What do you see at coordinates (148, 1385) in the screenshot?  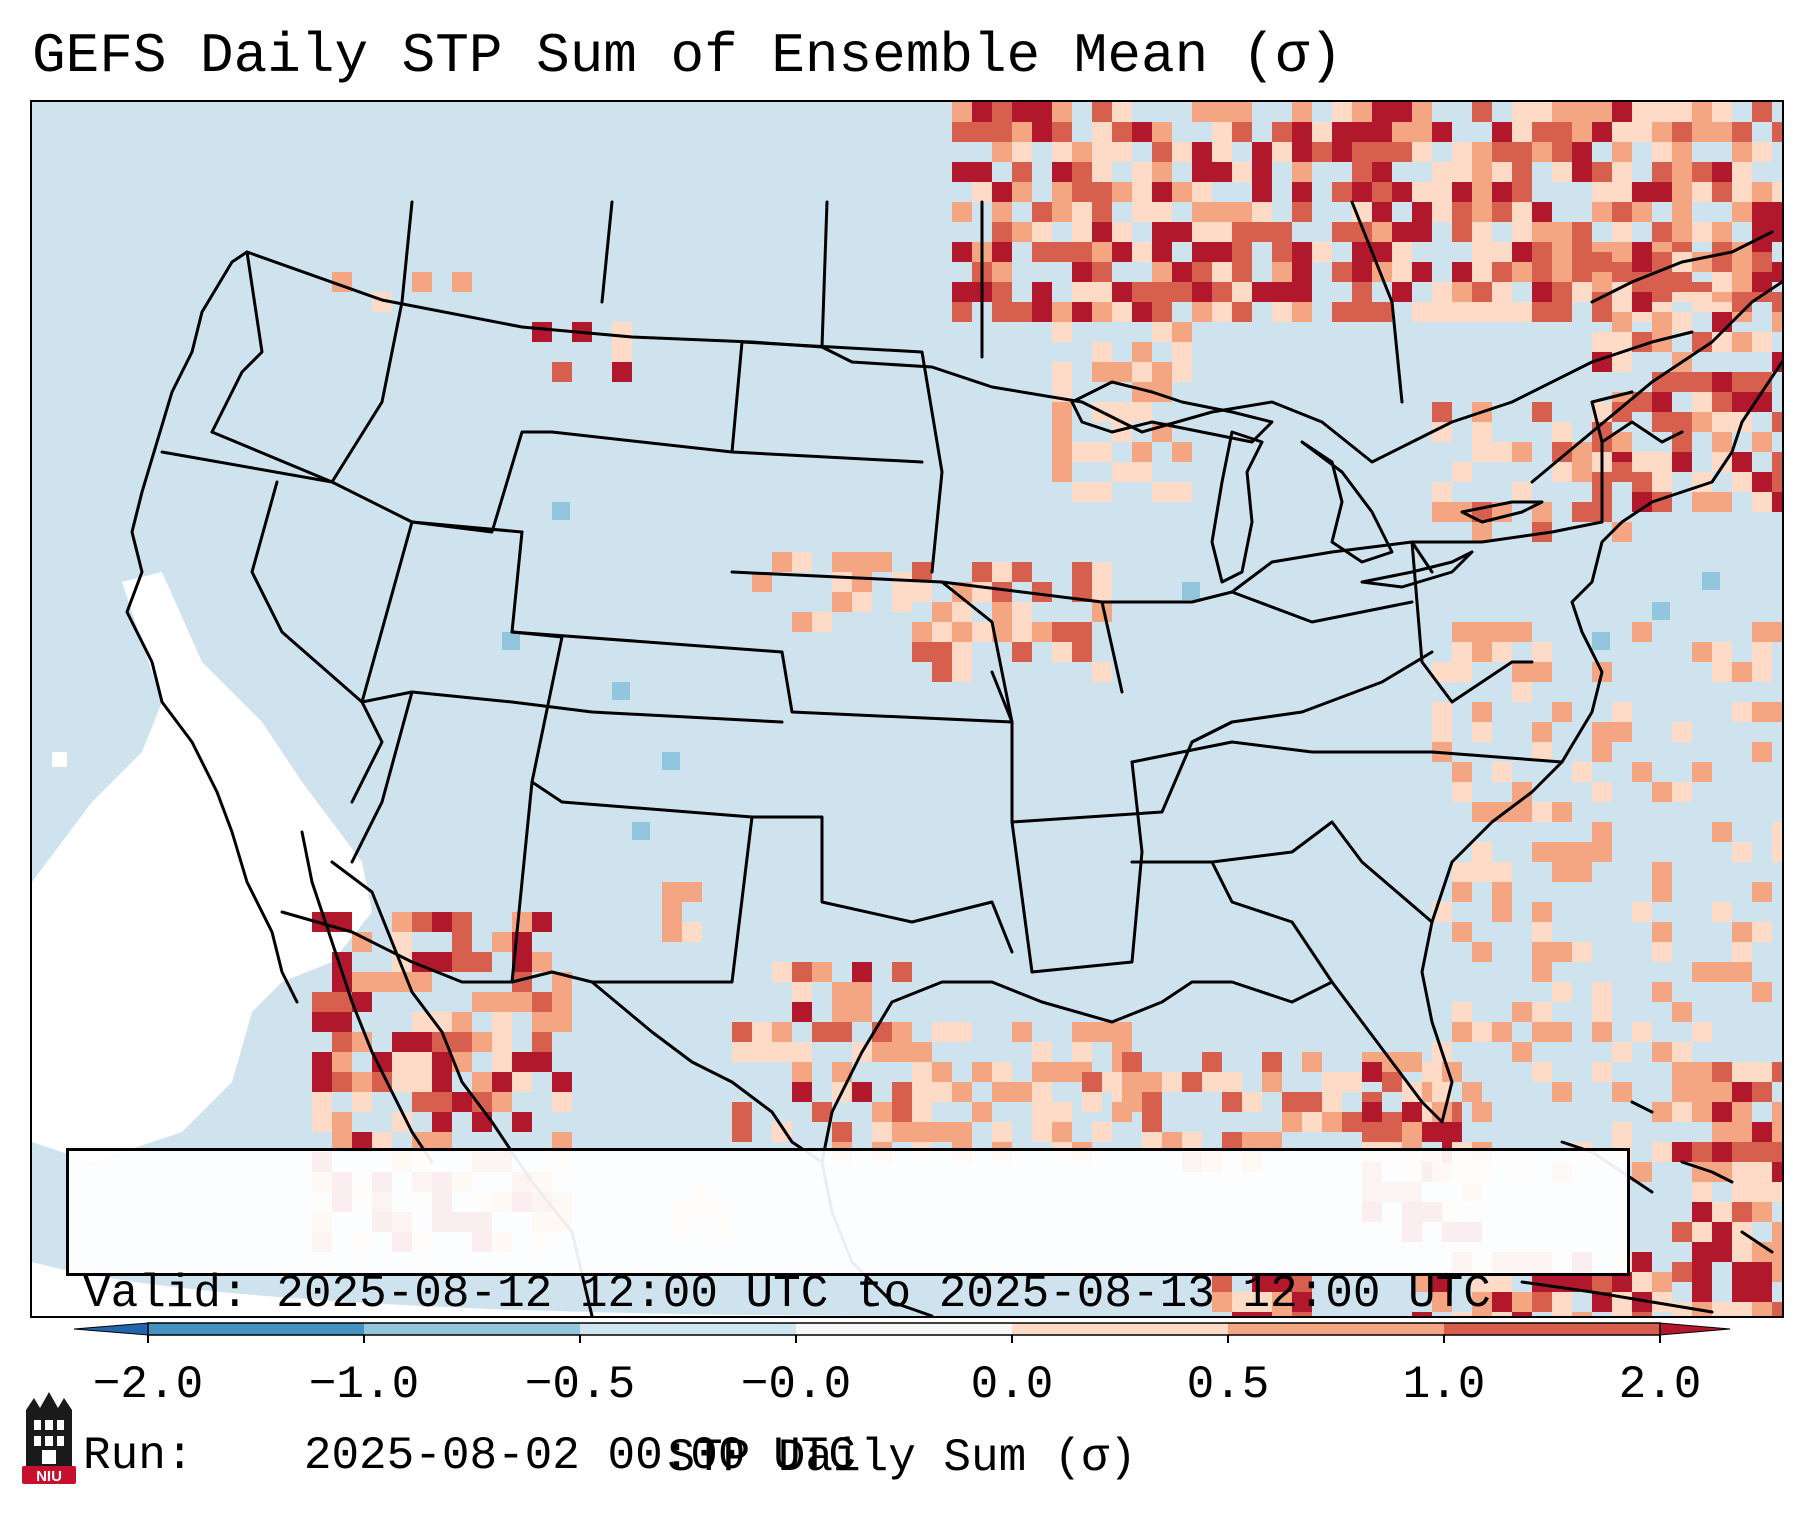 I see `colorbar-tick-label: −2.0` at bounding box center [148, 1385].